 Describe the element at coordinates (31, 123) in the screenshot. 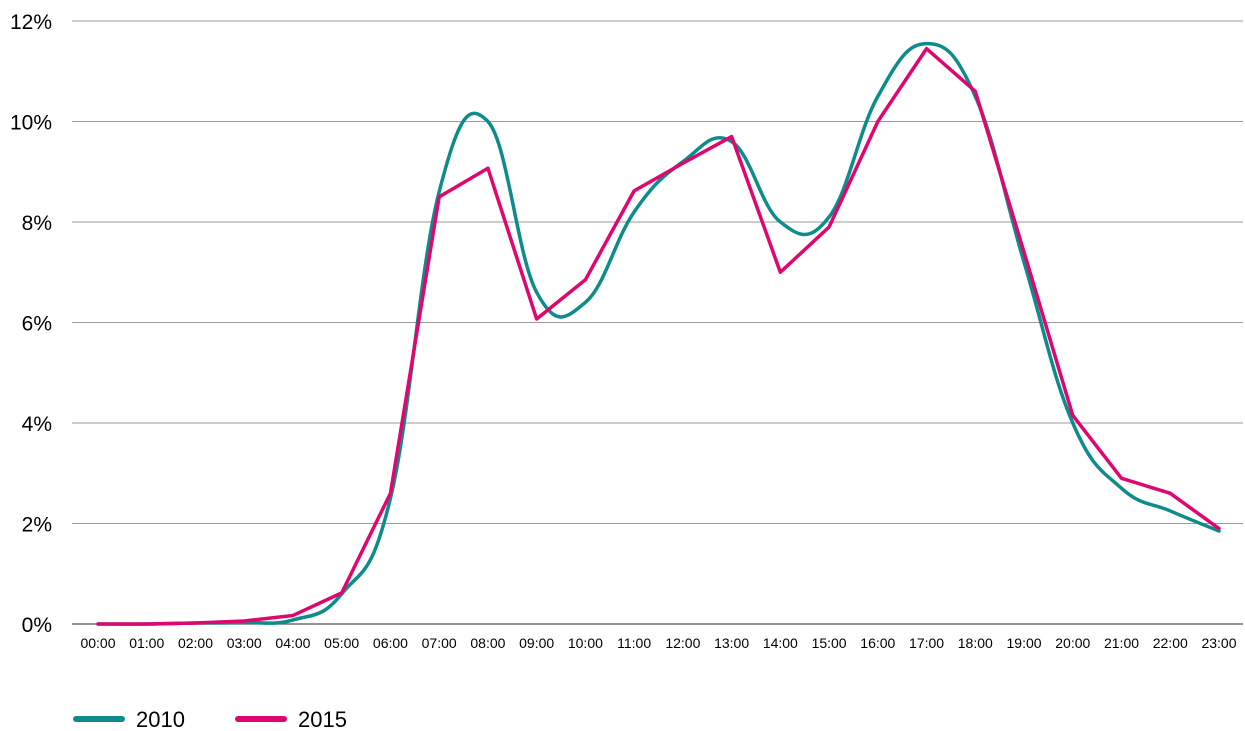

I see `y-tick-label: 10%` at that location.